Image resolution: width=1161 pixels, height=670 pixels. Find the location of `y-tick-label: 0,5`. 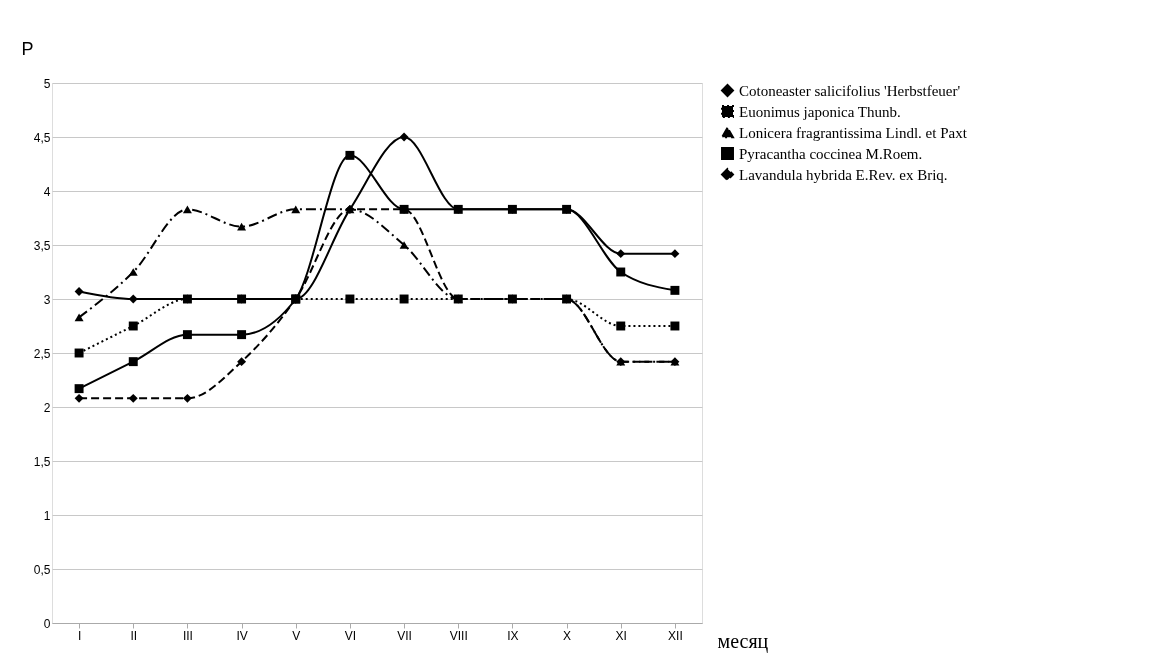

y-tick-label: 0,5 is located at coordinates (42, 569).